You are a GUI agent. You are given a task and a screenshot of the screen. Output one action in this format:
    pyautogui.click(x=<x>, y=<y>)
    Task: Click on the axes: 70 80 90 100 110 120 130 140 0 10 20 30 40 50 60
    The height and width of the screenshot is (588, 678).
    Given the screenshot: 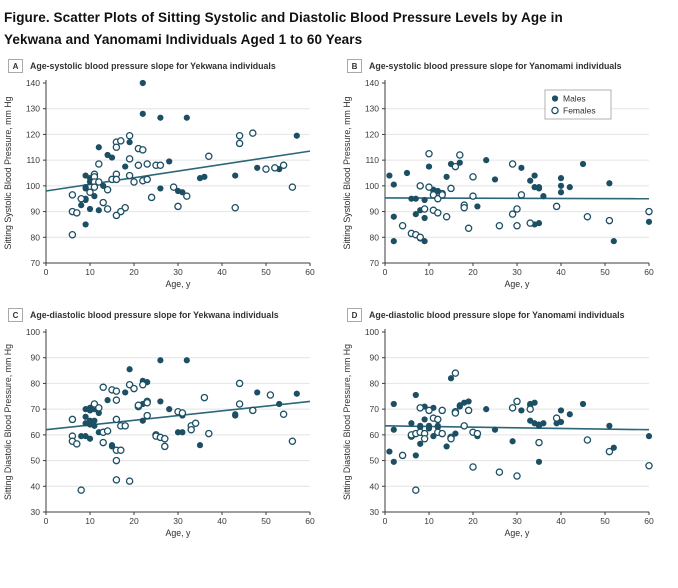 What is the action you would take?
    pyautogui.click(x=509, y=177)
    